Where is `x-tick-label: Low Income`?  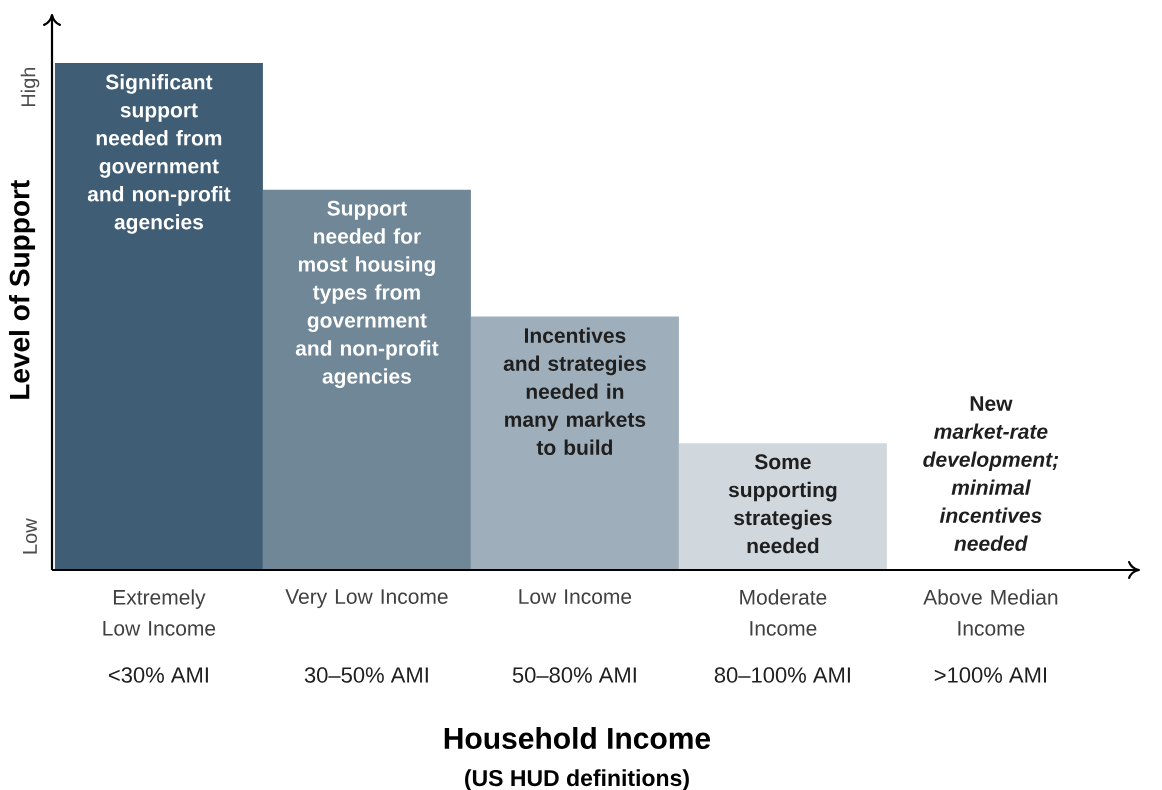 x-tick-label: Low Income is located at coordinates (575, 596).